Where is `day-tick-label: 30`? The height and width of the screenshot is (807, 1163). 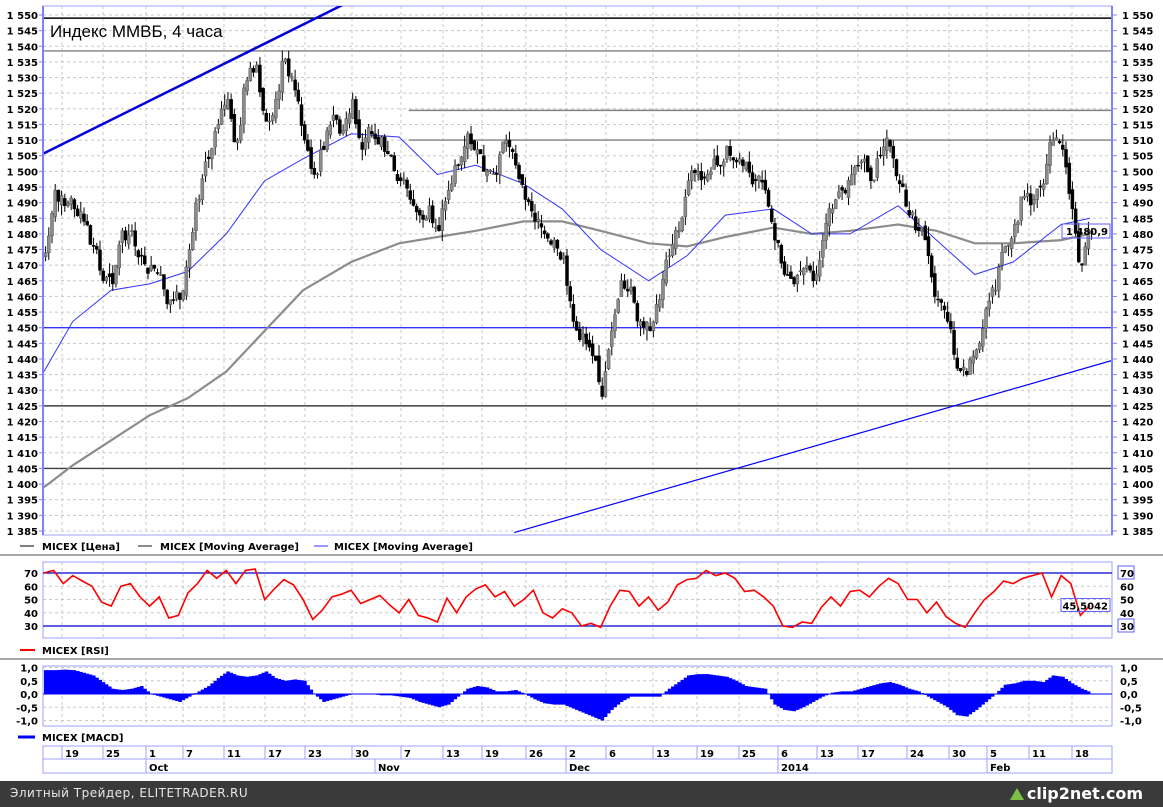
day-tick-label: 30 is located at coordinates (362, 754).